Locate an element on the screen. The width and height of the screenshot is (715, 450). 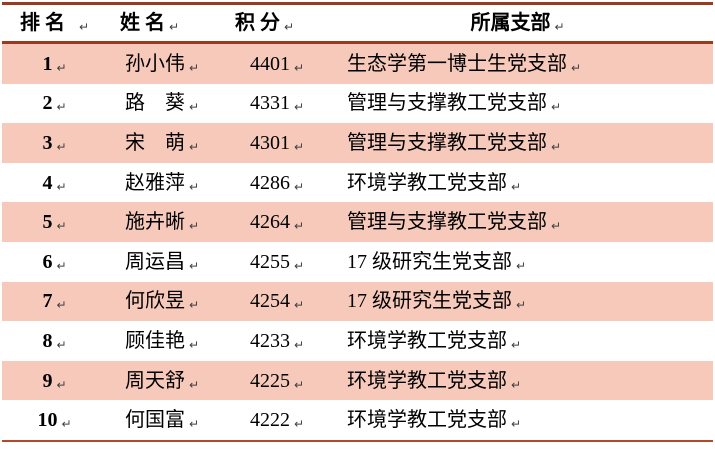
rank-value: 4 is located at coordinates (47, 182).